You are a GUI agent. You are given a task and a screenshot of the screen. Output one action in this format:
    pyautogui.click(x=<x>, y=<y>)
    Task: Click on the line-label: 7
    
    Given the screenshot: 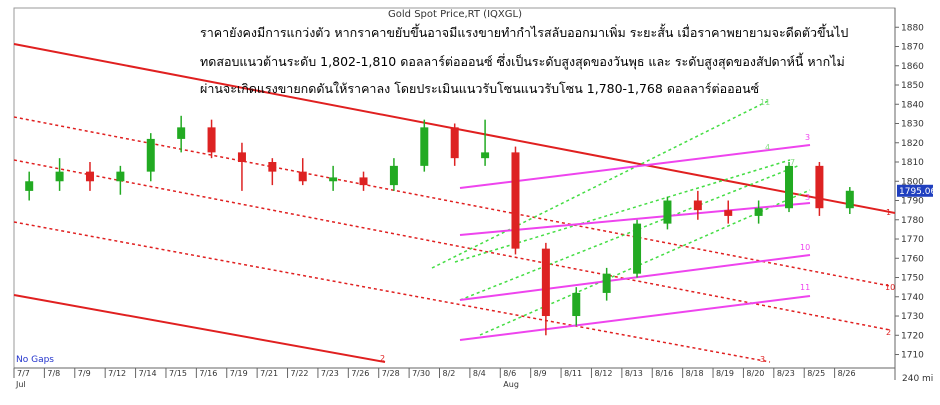 What is the action you would take?
    pyautogui.click(x=792, y=162)
    